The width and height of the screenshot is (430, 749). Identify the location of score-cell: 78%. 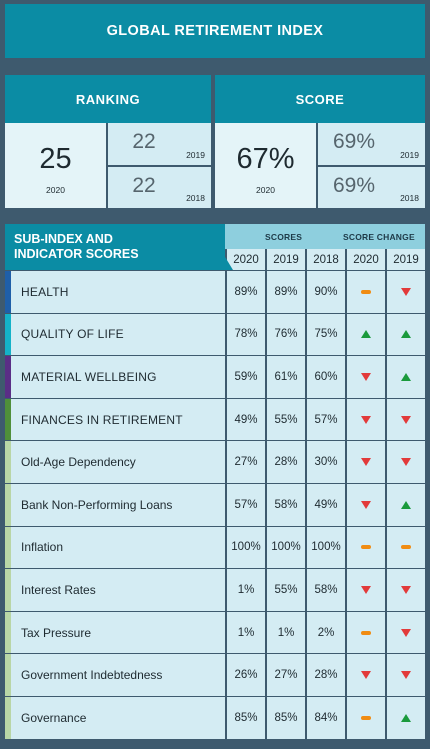
(245, 334).